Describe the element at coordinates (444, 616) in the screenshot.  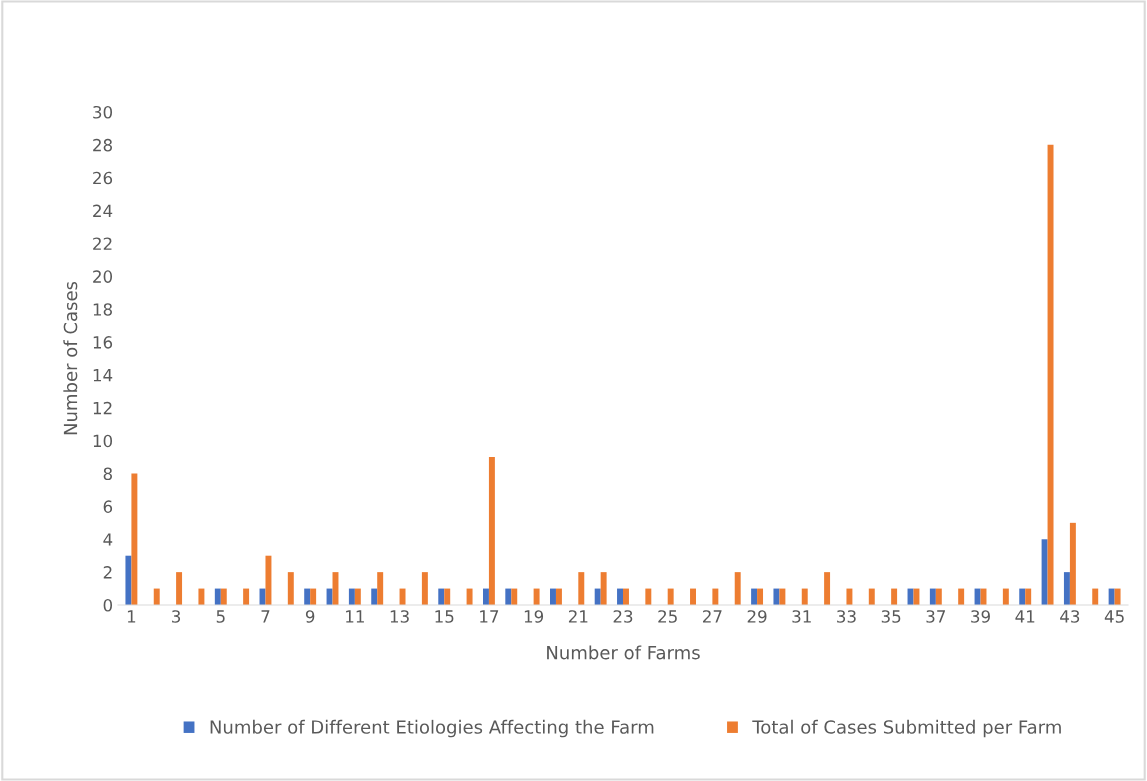
I see `x-tick-label: 15` at that location.